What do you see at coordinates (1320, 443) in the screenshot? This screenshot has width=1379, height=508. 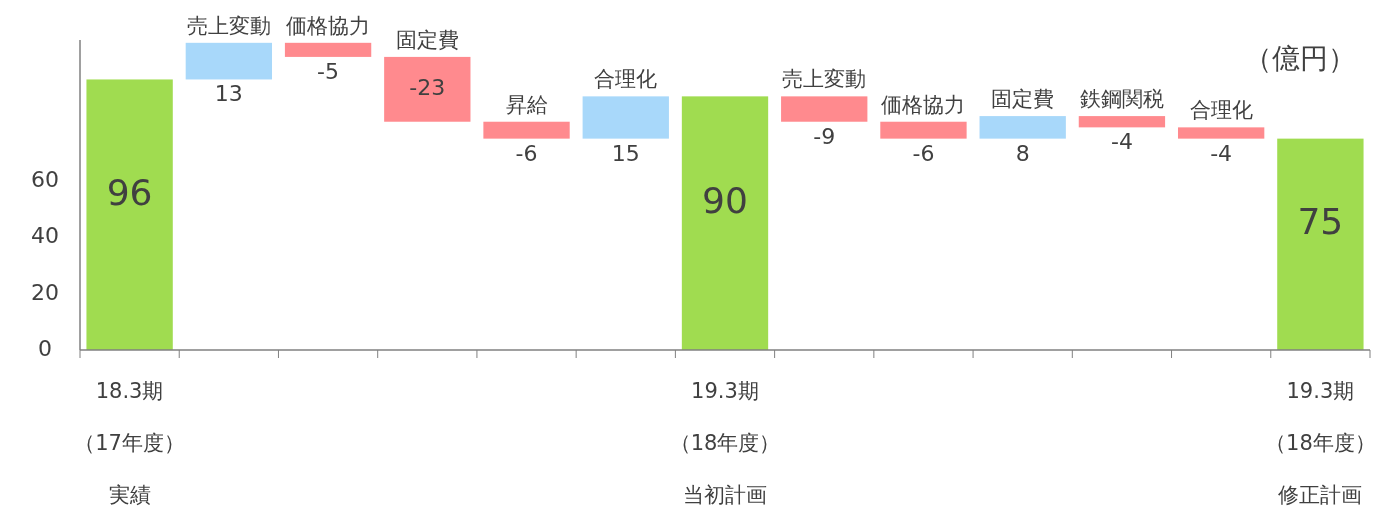 I see `category-label: 19.3期（18年度）修正計画` at bounding box center [1320, 443].